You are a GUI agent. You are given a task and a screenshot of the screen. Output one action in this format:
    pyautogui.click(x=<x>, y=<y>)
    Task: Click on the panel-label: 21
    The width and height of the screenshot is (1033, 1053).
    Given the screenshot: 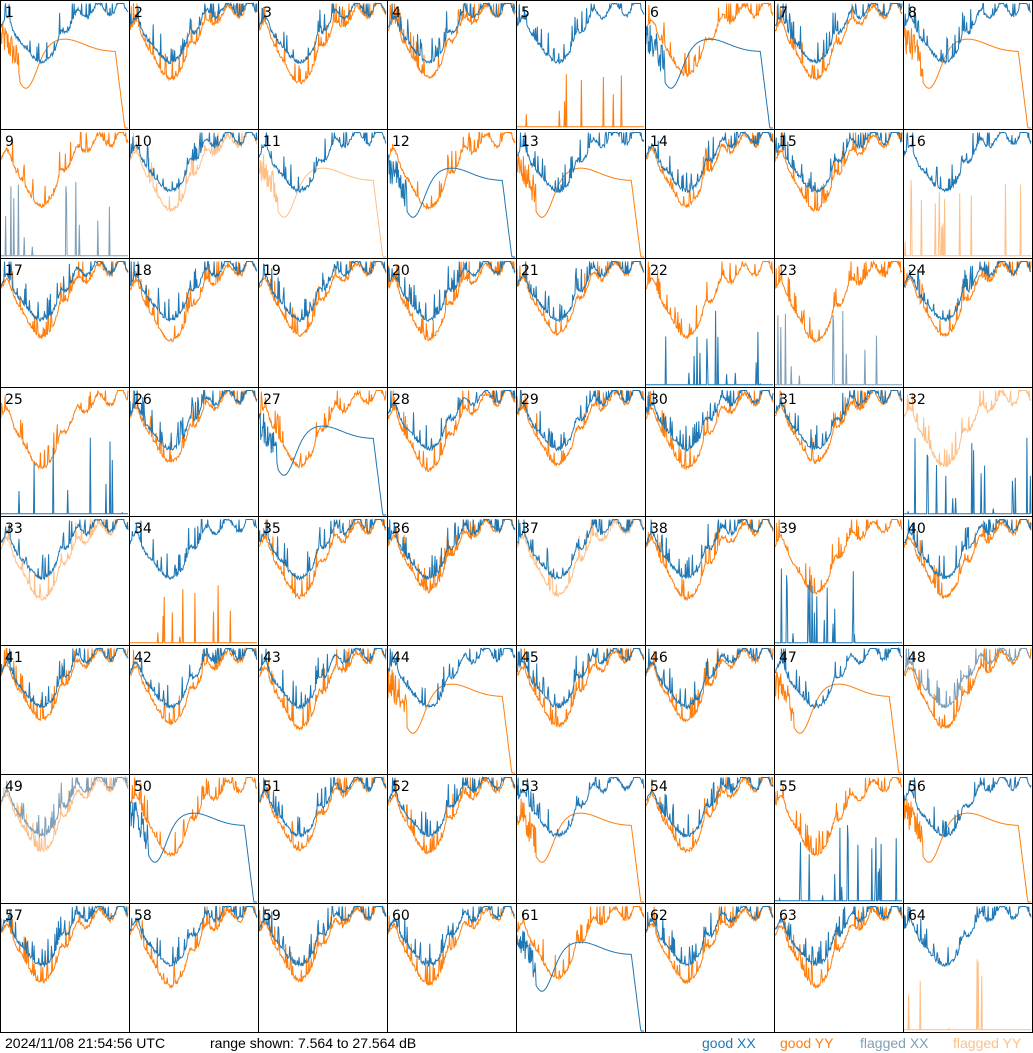 What is the action you would take?
    pyautogui.click(x=530, y=271)
    